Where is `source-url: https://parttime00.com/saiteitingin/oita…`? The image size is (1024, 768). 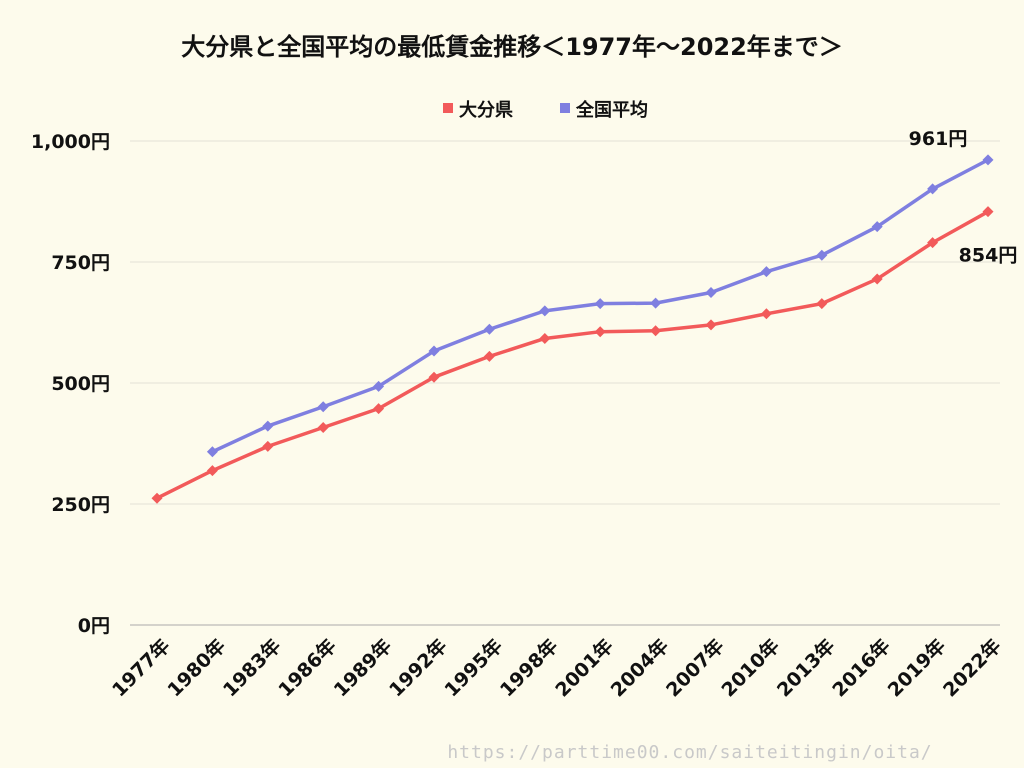
source-url: https://parttime00.com/saiteitingin/oita… is located at coordinates (689, 752).